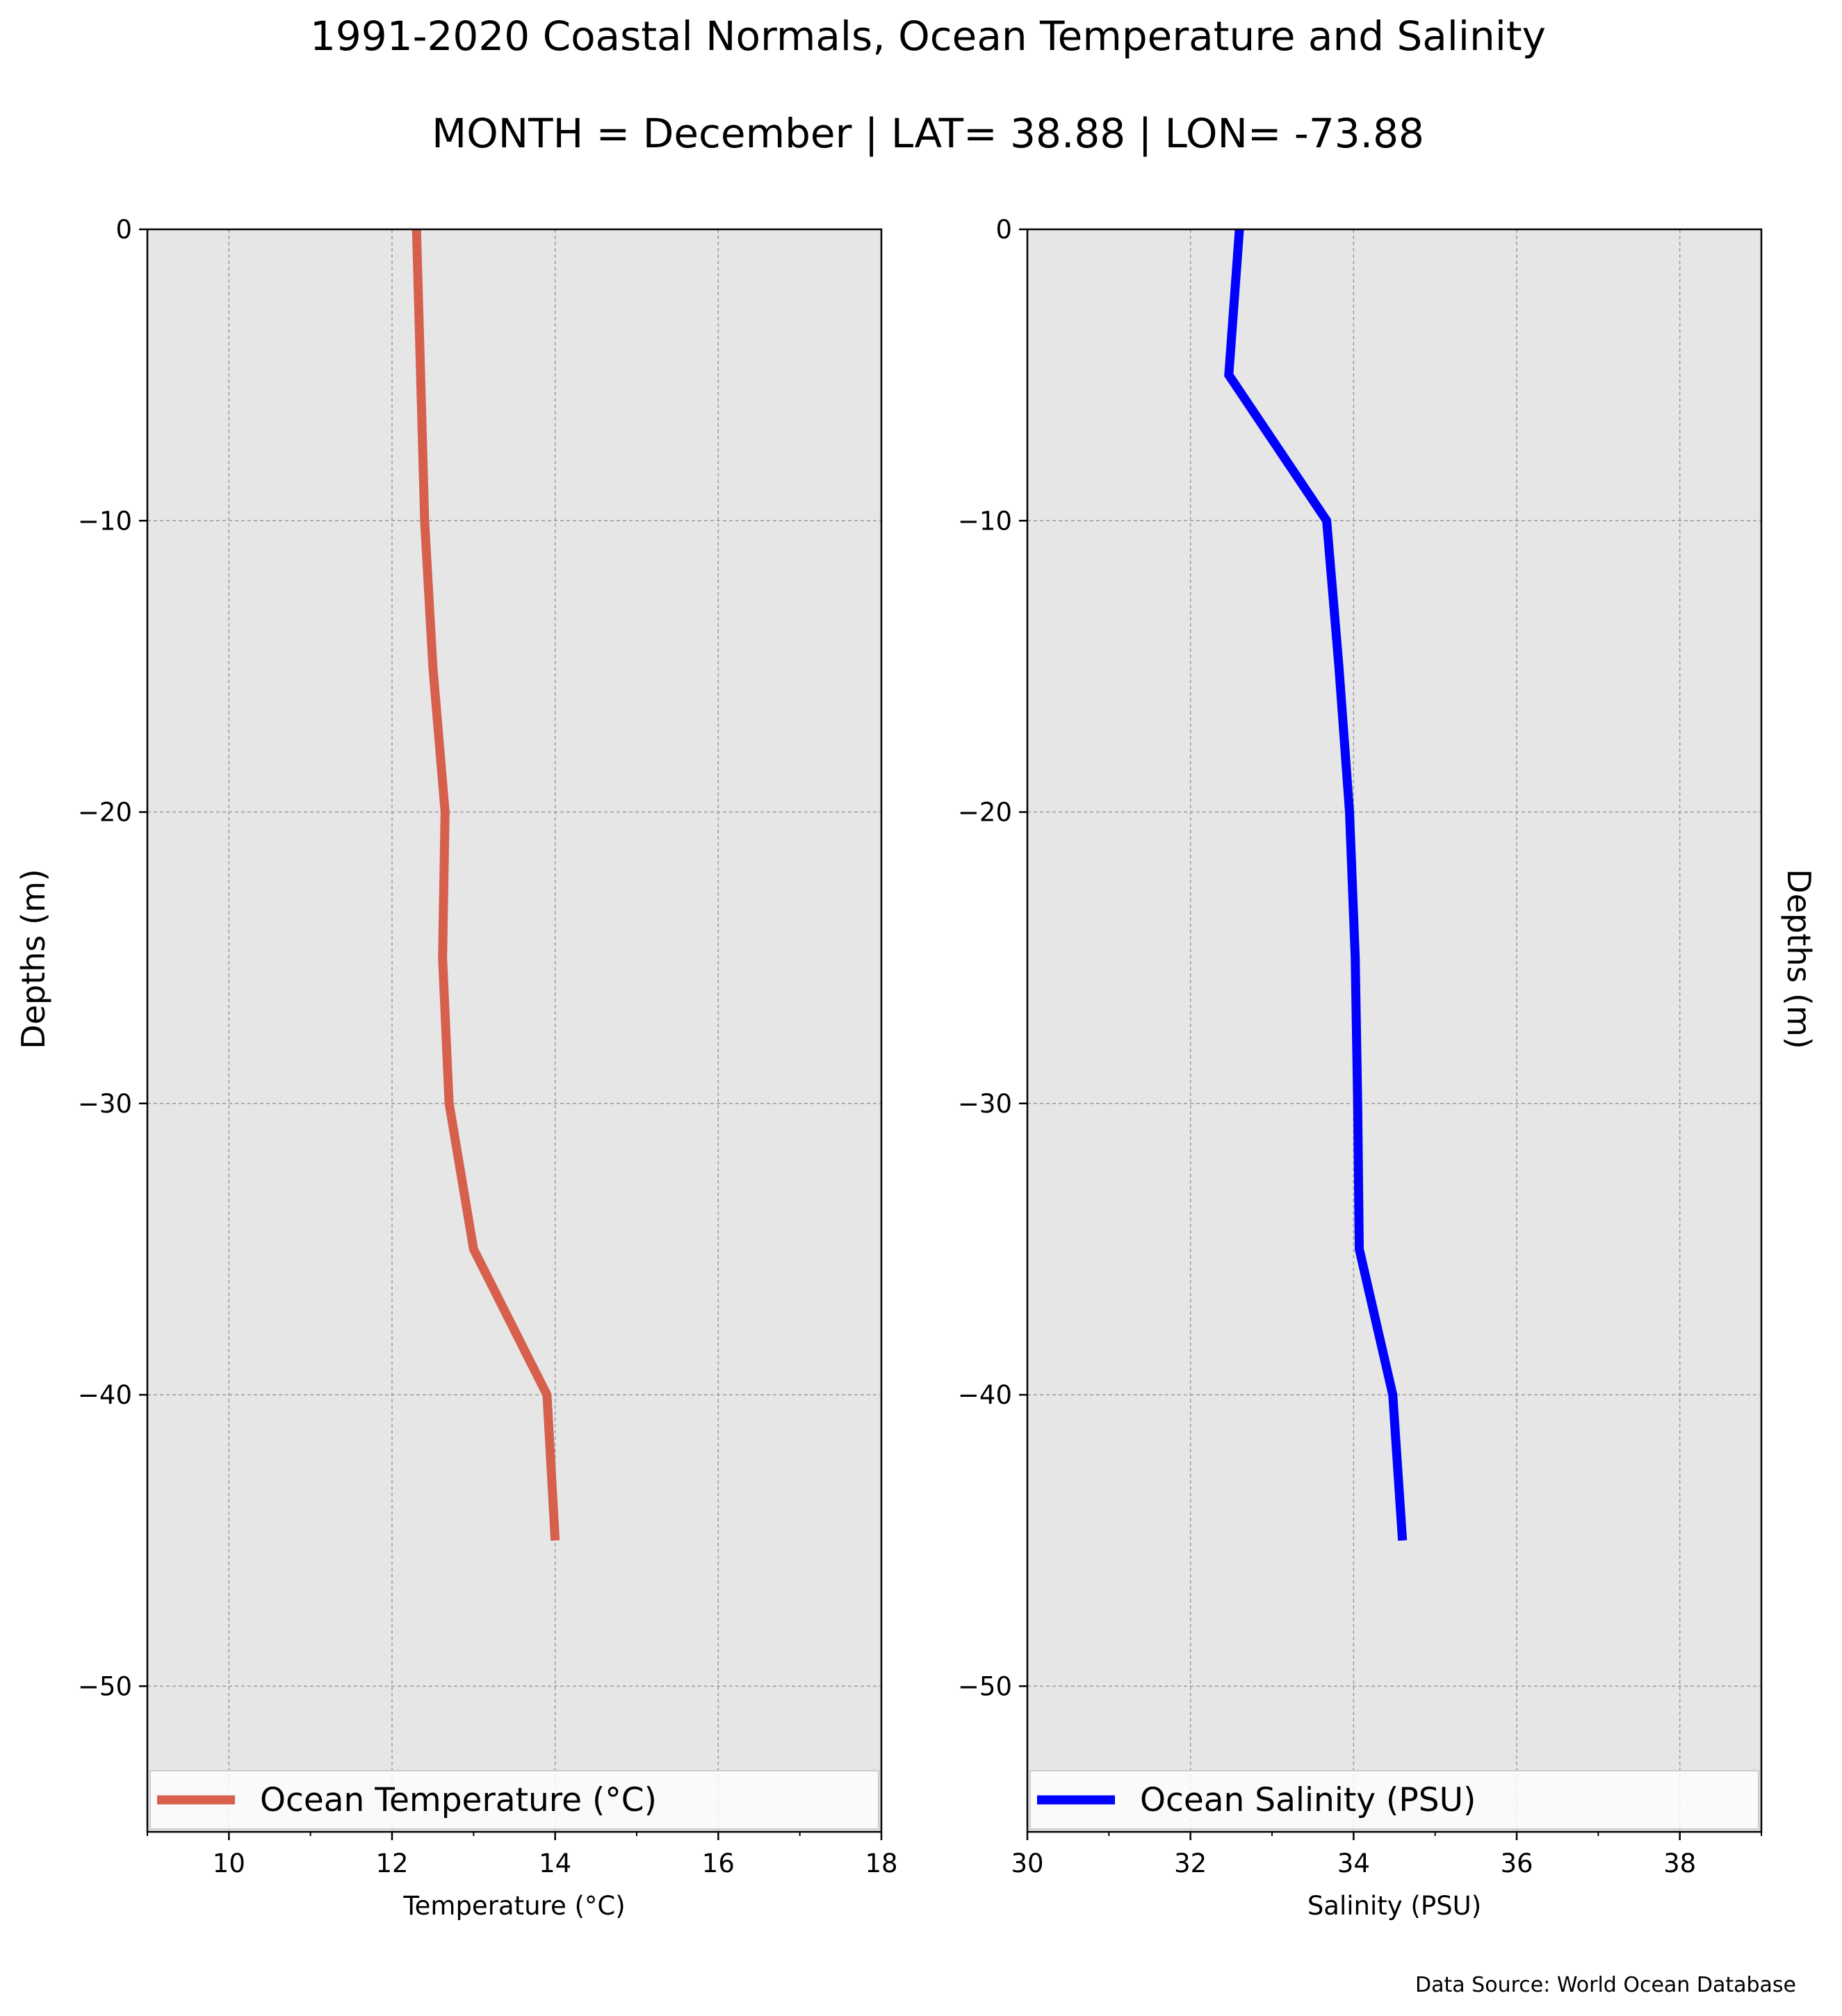 The image size is (1842, 2016). What do you see at coordinates (1027, 1864) in the screenshot?
I see `salinity-x-tick-label: 30` at bounding box center [1027, 1864].